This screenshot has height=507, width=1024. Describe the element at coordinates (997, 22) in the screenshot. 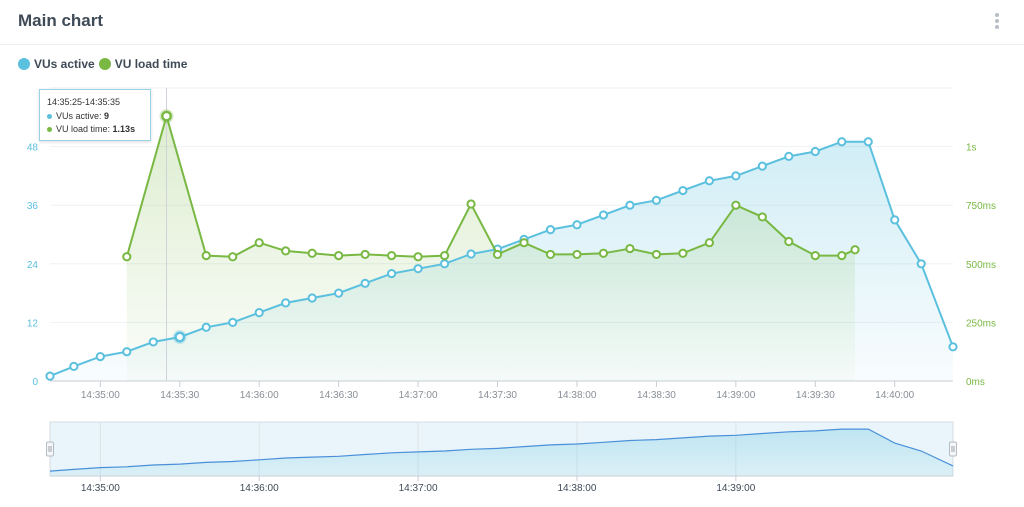

I see `vertical-dots-icon` at that location.